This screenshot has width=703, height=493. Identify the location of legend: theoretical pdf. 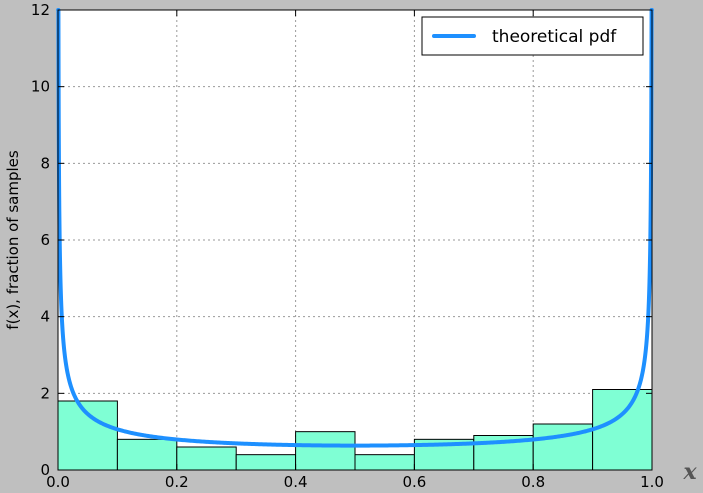
(532, 36).